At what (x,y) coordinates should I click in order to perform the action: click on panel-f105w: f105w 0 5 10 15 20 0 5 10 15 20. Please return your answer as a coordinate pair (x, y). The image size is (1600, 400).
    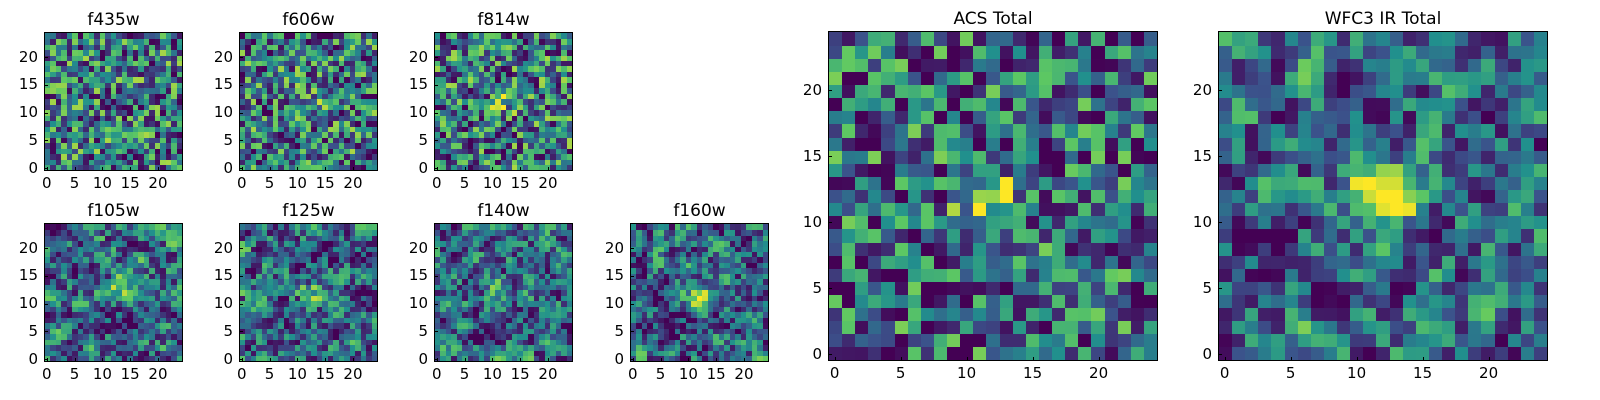
    Looking at the image, I should click on (103, 297).